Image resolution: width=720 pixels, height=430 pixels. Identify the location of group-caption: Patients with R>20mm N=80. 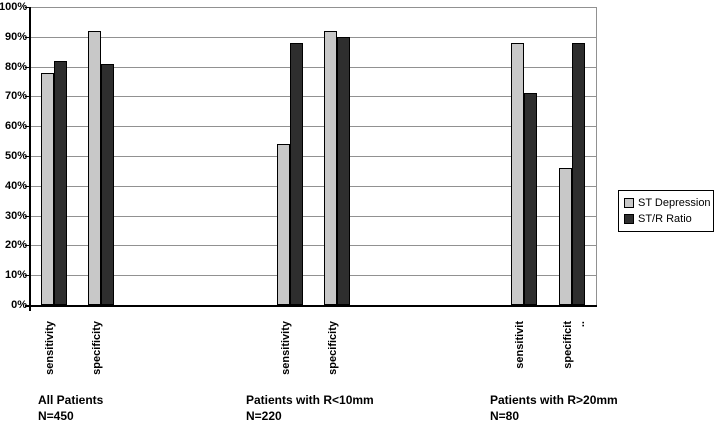
(554, 408).